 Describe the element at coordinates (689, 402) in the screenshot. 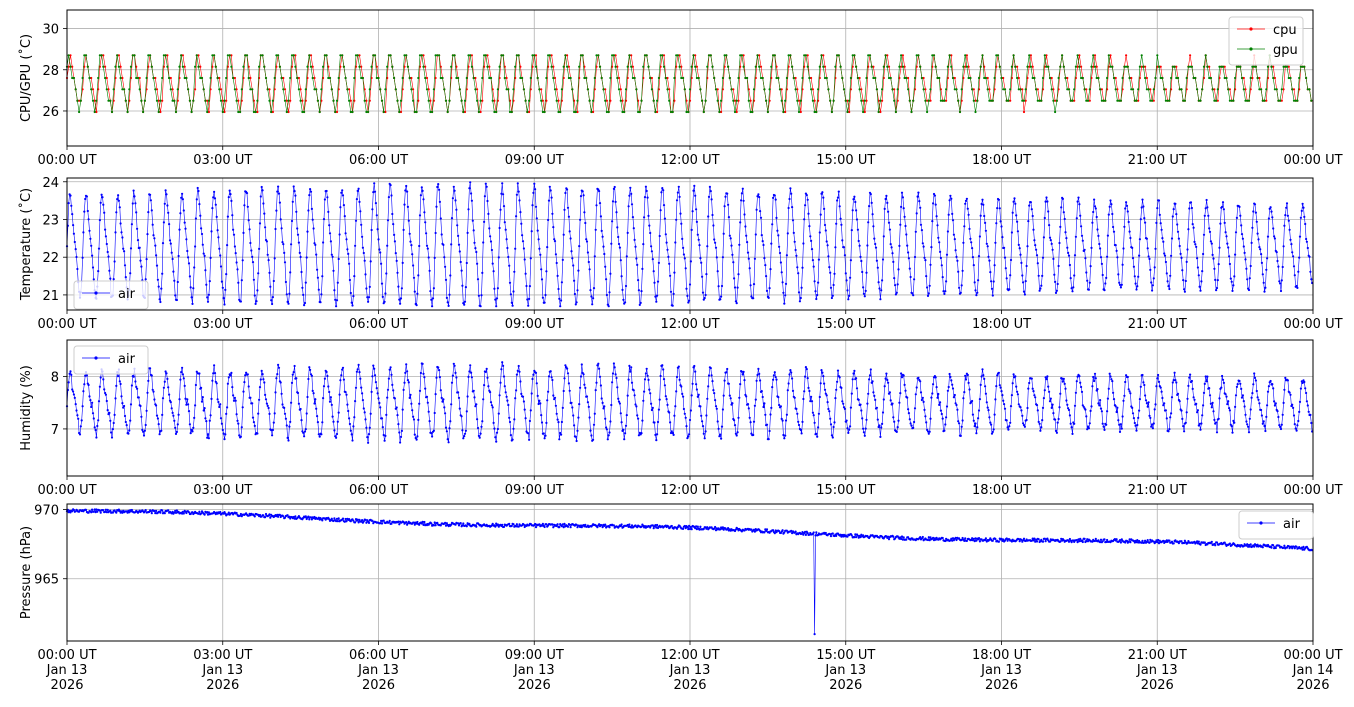

I see `series-markers-air` at that location.